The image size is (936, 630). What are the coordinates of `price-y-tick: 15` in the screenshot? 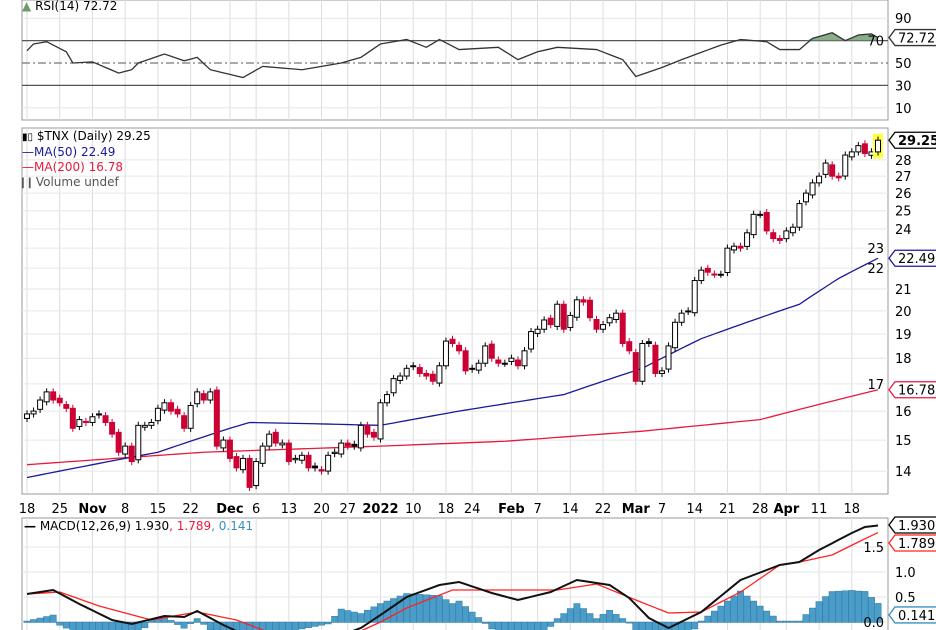 It's located at (903, 441).